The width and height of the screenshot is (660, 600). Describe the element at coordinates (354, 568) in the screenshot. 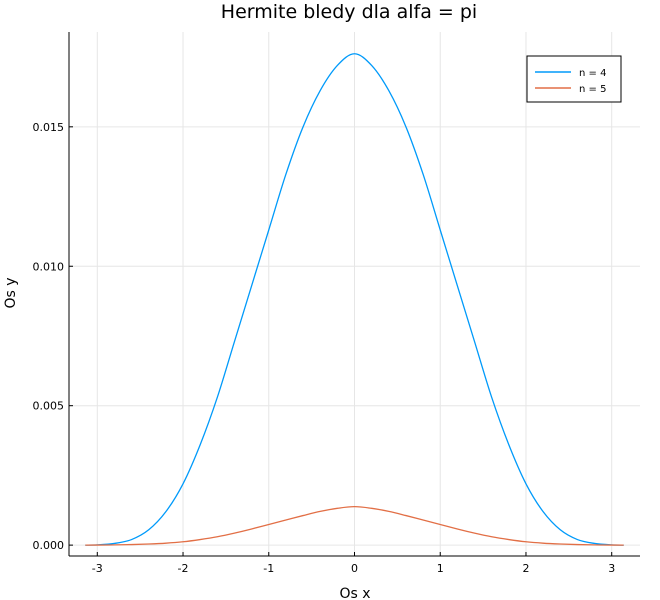

I see `x-tick-label: 0` at that location.